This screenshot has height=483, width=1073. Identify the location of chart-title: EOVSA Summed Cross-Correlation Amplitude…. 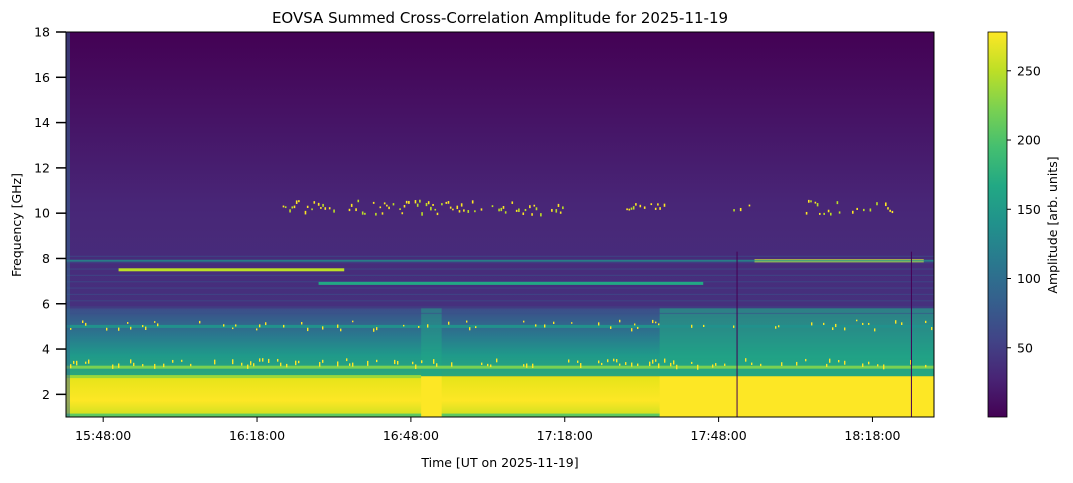
(500, 18).